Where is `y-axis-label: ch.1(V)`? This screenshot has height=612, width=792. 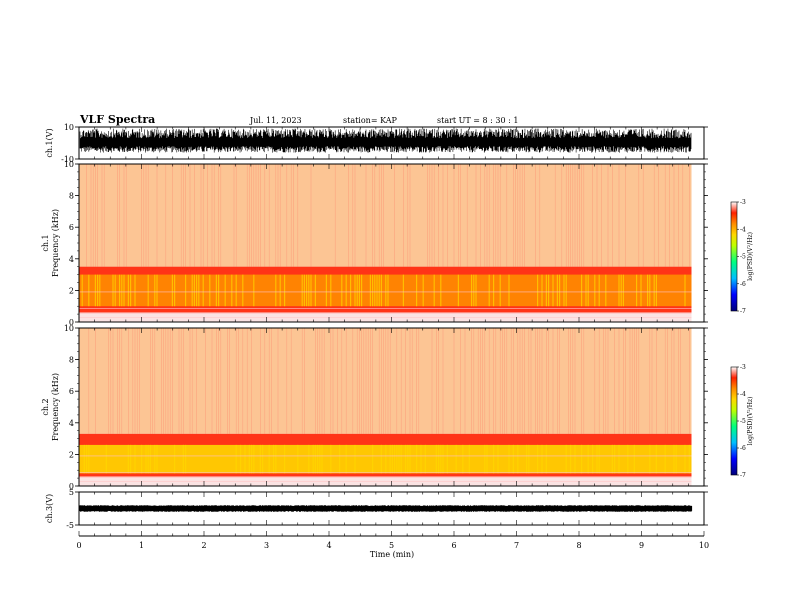
y-axis-label: ch.1(V) is located at coordinates (49, 142).